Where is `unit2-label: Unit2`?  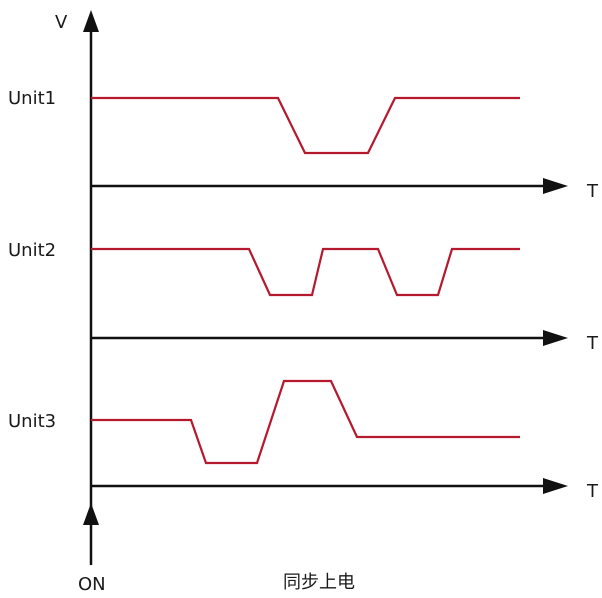 unit2-label: Unit2 is located at coordinates (32, 250).